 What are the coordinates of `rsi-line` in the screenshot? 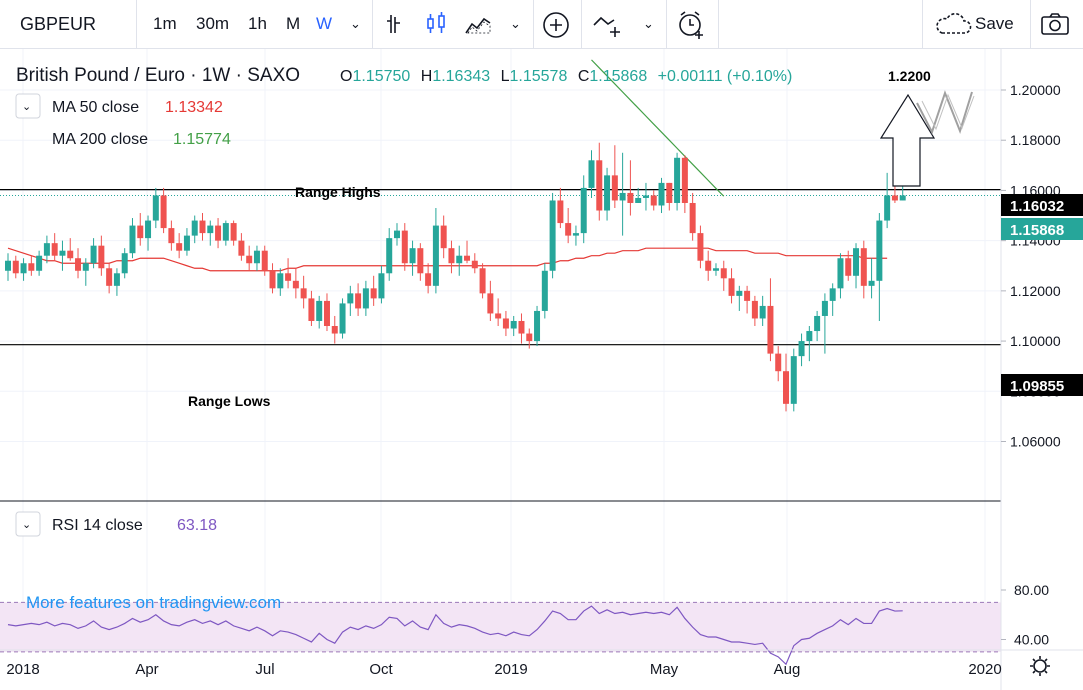 It's located at (455, 635).